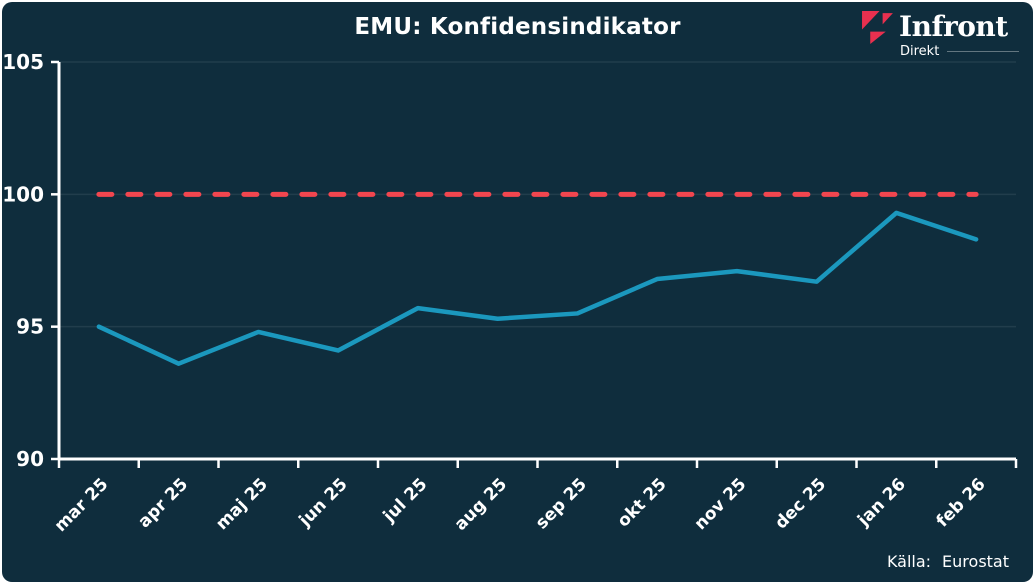 Image resolution: width=1035 pixels, height=584 pixels. I want to click on chart-title: EMU: Konfidensindikator, so click(517, 27).